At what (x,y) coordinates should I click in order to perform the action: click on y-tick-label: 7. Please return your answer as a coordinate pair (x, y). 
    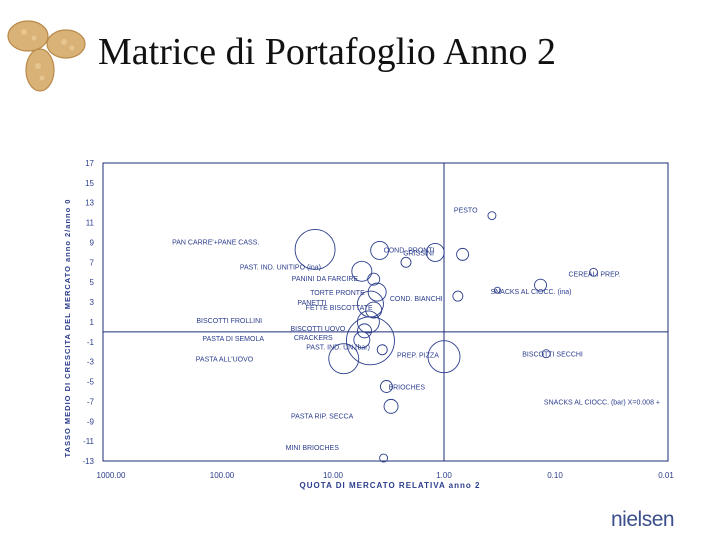
    Looking at the image, I should click on (92, 262).